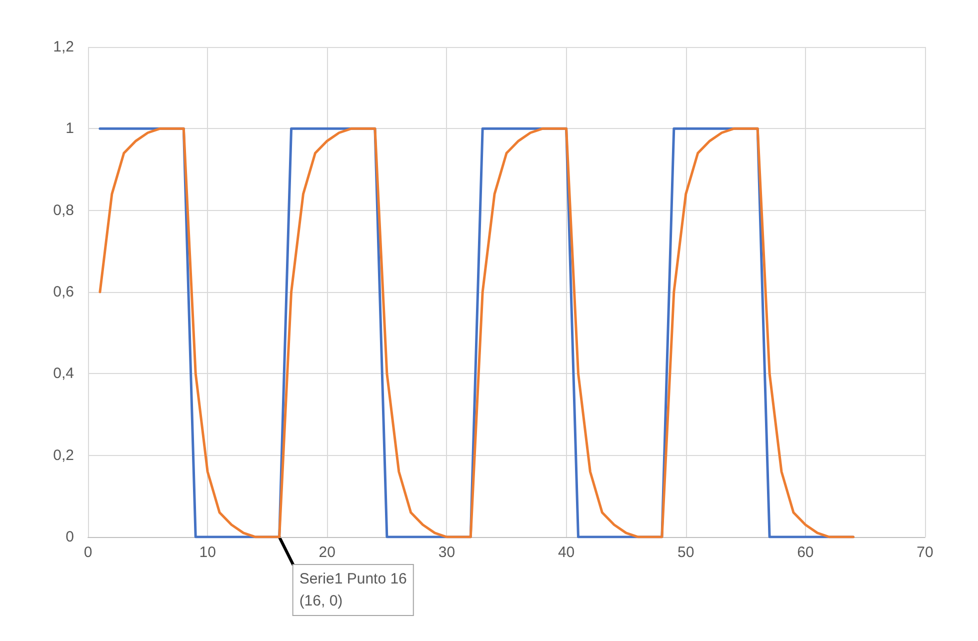 This screenshot has height=641, width=978. Describe the element at coordinates (686, 552) in the screenshot. I see `x-tick-label: 50` at that location.